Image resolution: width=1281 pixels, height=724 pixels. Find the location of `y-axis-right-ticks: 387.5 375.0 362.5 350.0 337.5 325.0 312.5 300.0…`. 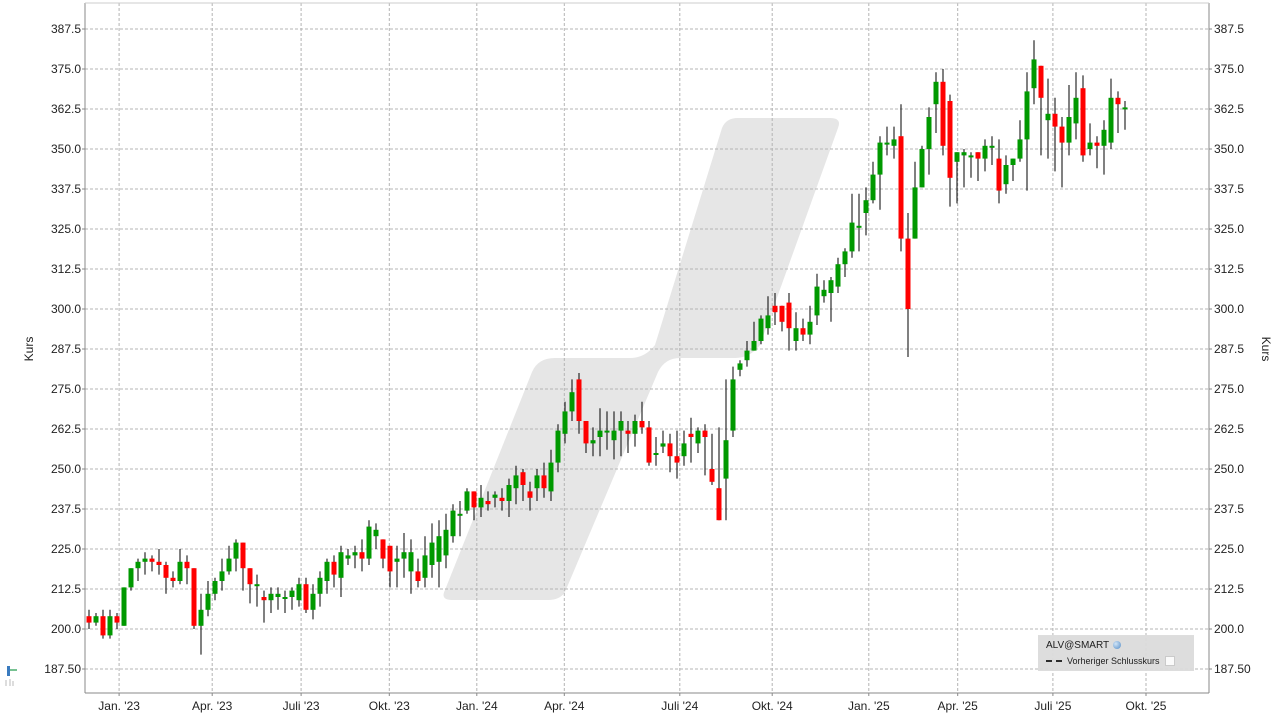

y-axis-right-ticks: 387.5 375.0 362.5 350.0 337.5 325.0 312.5 300.0… is located at coordinates (1230, 349).